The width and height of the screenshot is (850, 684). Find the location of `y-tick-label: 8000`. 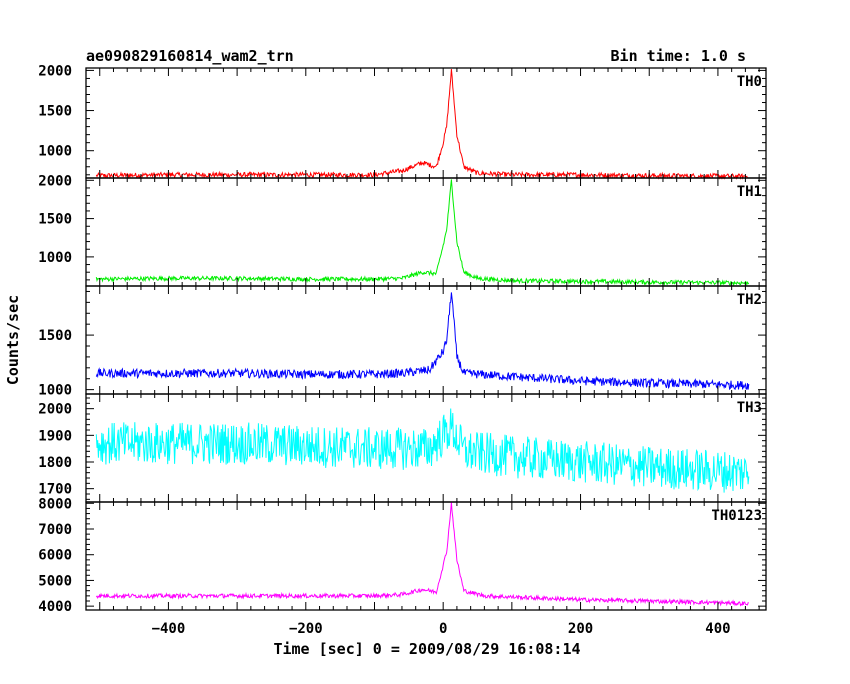

y-tick-label: 8000 is located at coordinates (55, 504).